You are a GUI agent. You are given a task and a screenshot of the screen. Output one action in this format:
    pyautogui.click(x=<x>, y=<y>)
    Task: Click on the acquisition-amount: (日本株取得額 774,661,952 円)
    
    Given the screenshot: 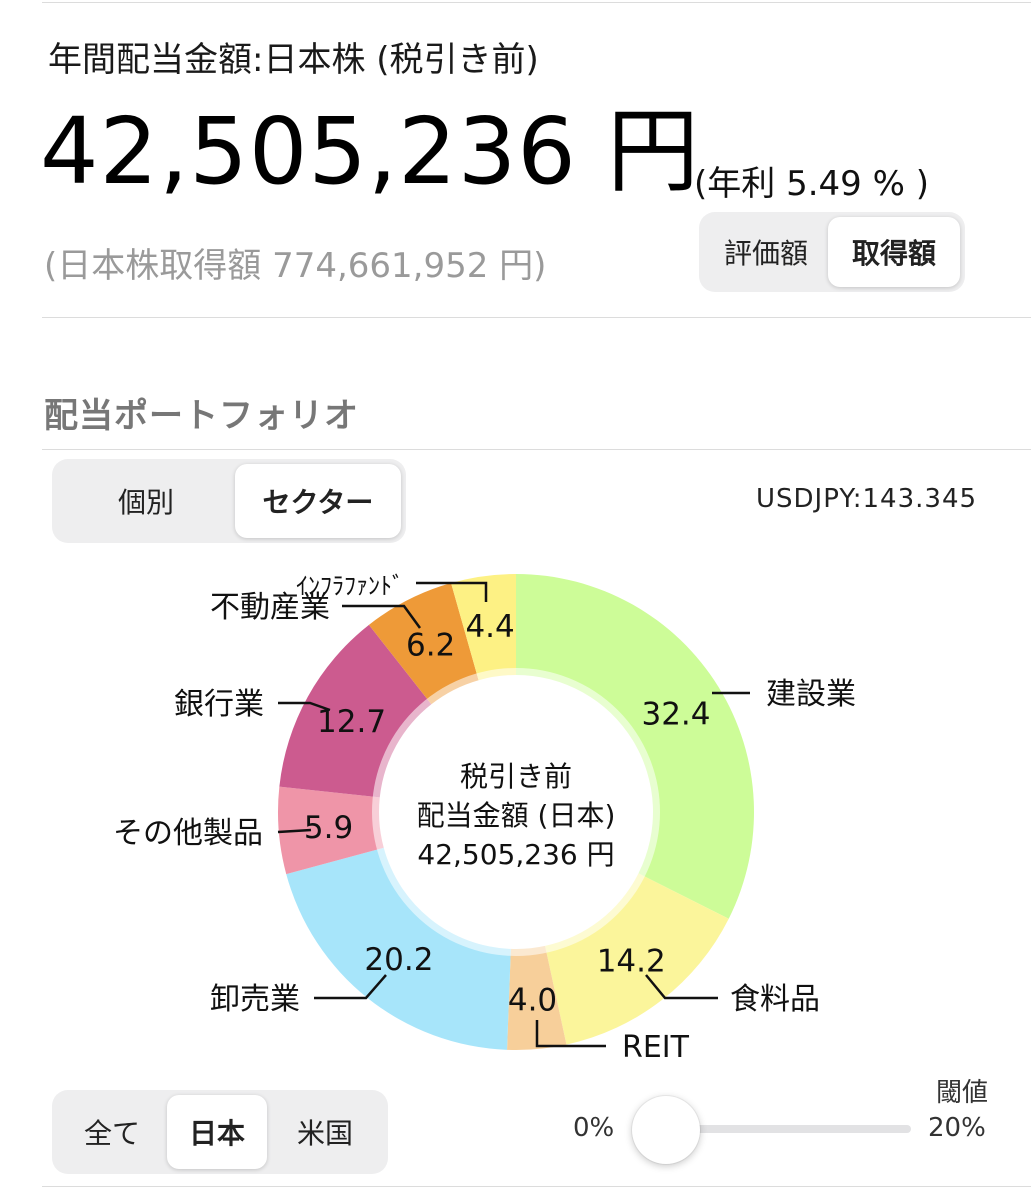 What is the action you would take?
    pyautogui.click(x=295, y=266)
    